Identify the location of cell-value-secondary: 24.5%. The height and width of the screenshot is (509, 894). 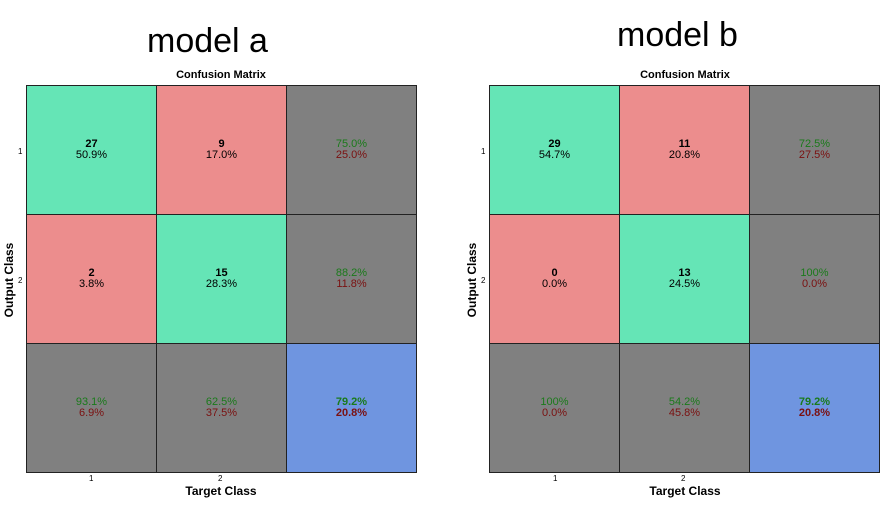
(684, 284).